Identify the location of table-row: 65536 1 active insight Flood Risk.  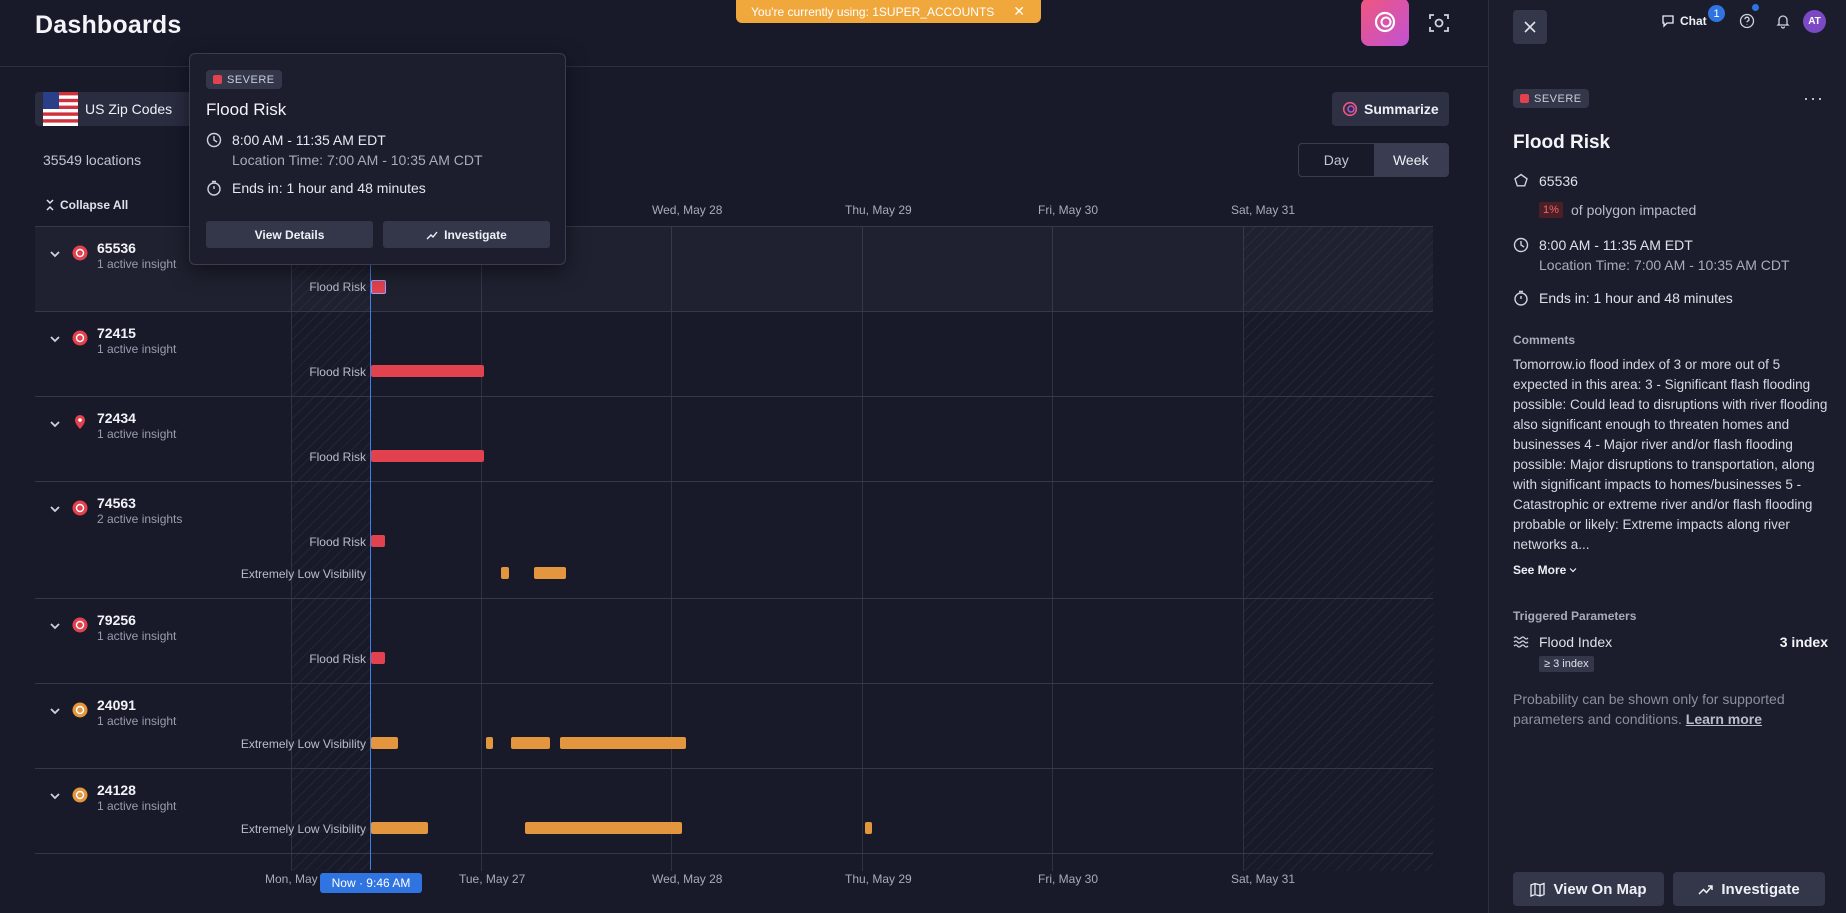
(734, 269).